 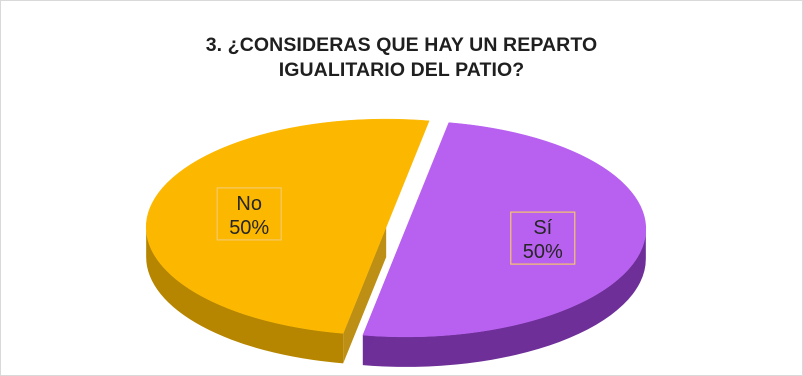 I want to click on chart-title-line-2: IGUALITARIO DEL PATIO?, so click(x=401, y=70).